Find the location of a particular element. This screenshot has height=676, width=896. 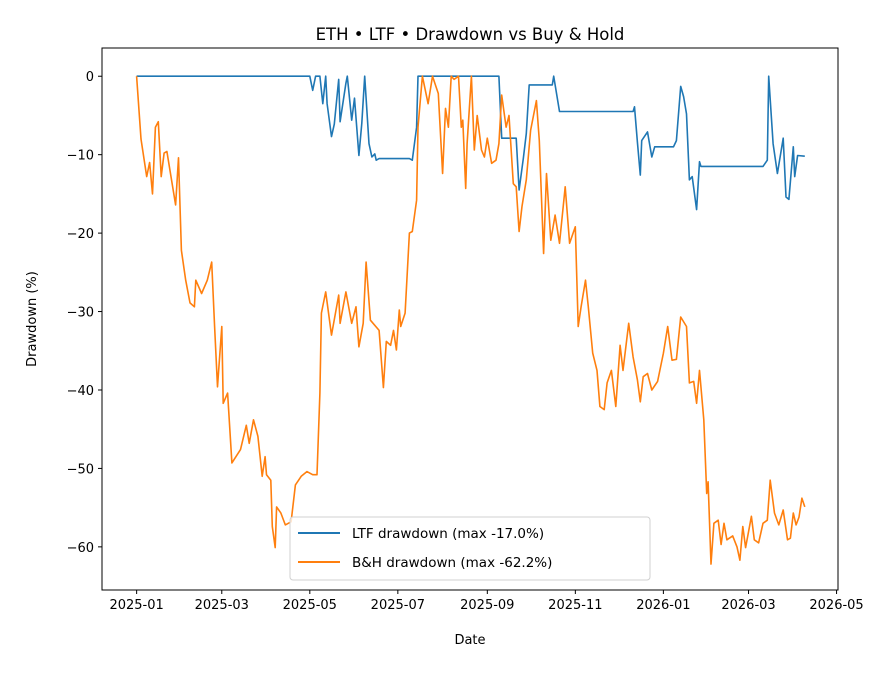

x-axis-label: Date is located at coordinates (469, 640).